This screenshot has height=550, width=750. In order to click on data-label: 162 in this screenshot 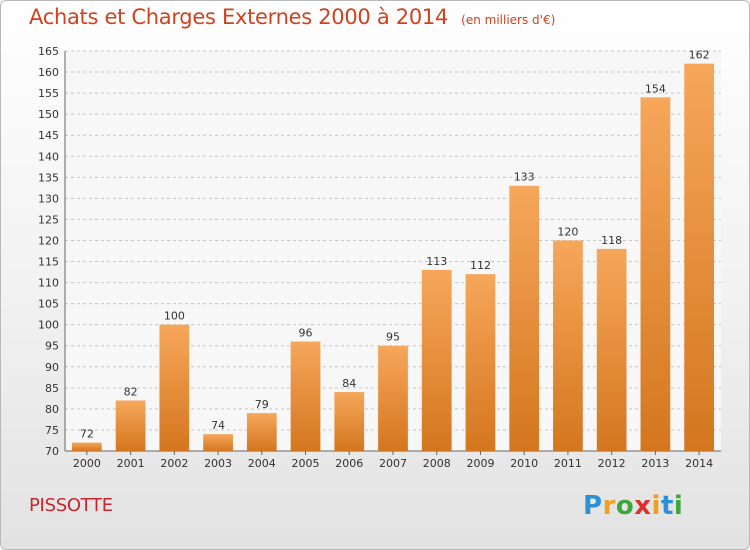, I will do `click(699, 55)`.